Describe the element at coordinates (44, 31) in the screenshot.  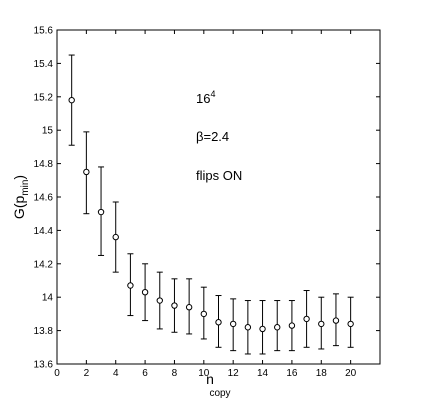
I see `y-tick-label: 15.6` at that location.